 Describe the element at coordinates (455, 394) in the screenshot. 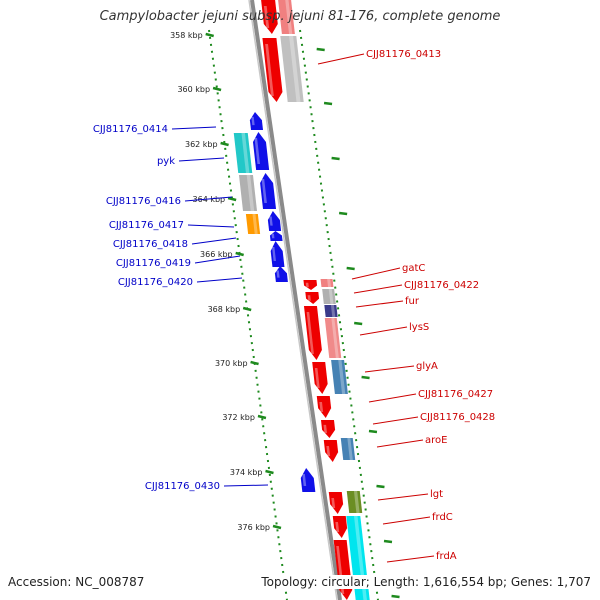

I see `reverse-gene-label: CJJ81176_0427` at that location.